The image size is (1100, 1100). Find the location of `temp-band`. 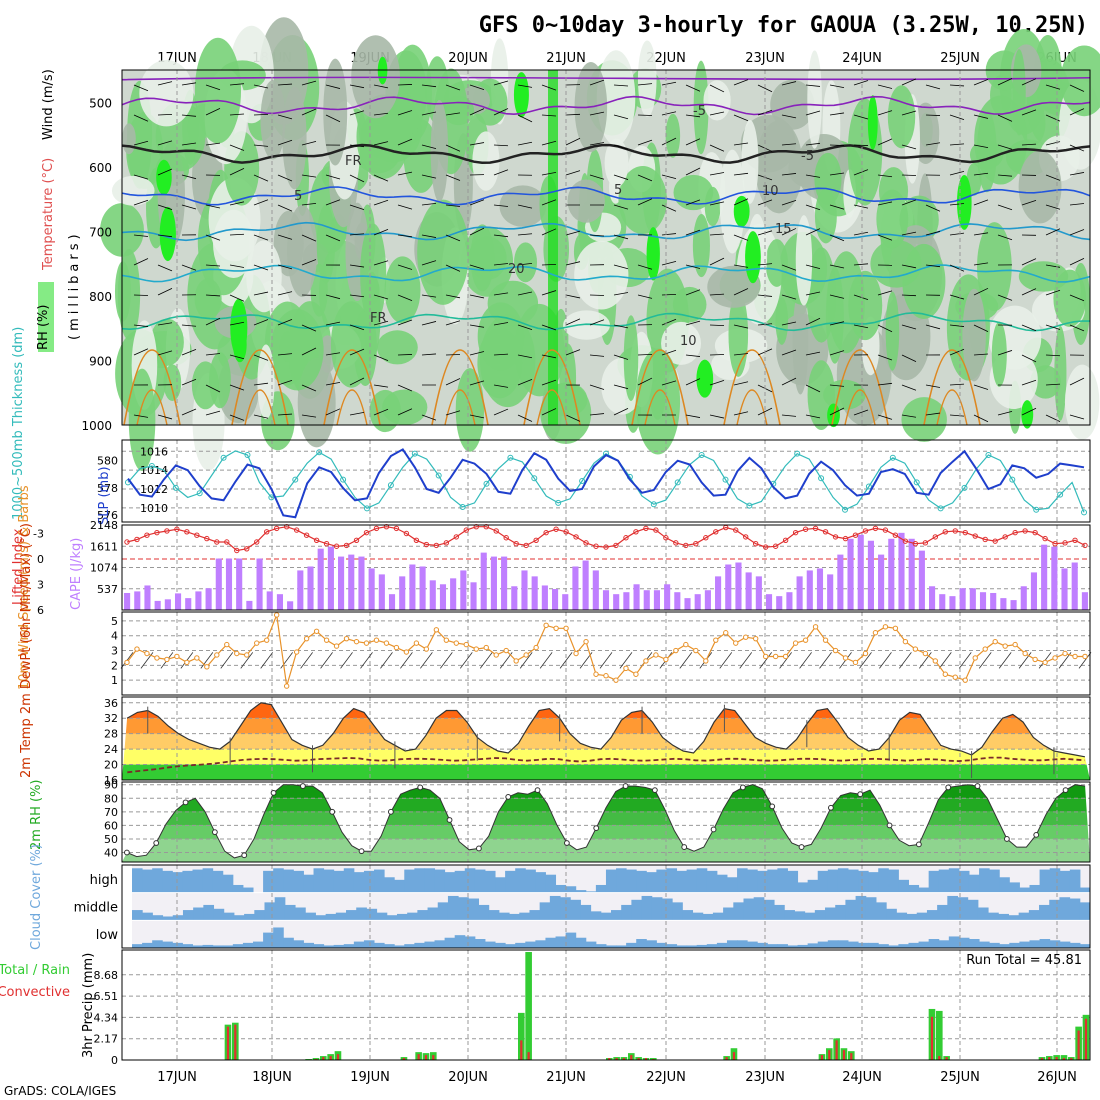

temp-band is located at coordinates (606, 726).